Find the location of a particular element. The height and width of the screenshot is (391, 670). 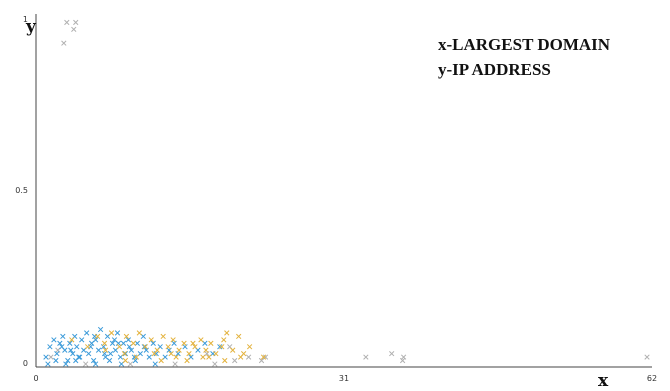

x-tick-label-end: 62 is located at coordinates (652, 378).